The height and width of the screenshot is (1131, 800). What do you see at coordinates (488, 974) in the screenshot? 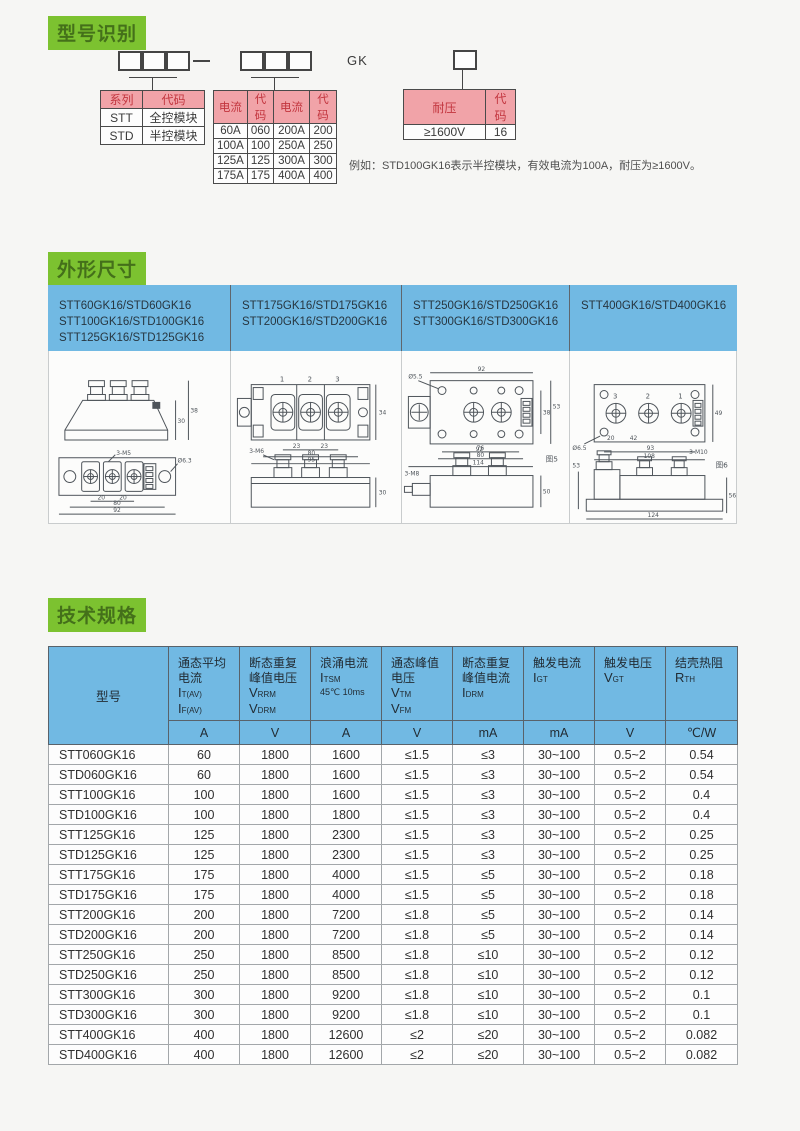
I see `cell: ≤10` at bounding box center [488, 974].